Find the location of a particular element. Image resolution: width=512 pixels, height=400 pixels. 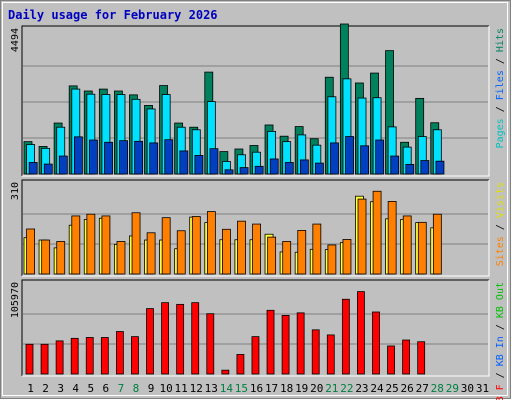

panel-hits-files-pages-legend-item: Hits is located at coordinates (500, 40).